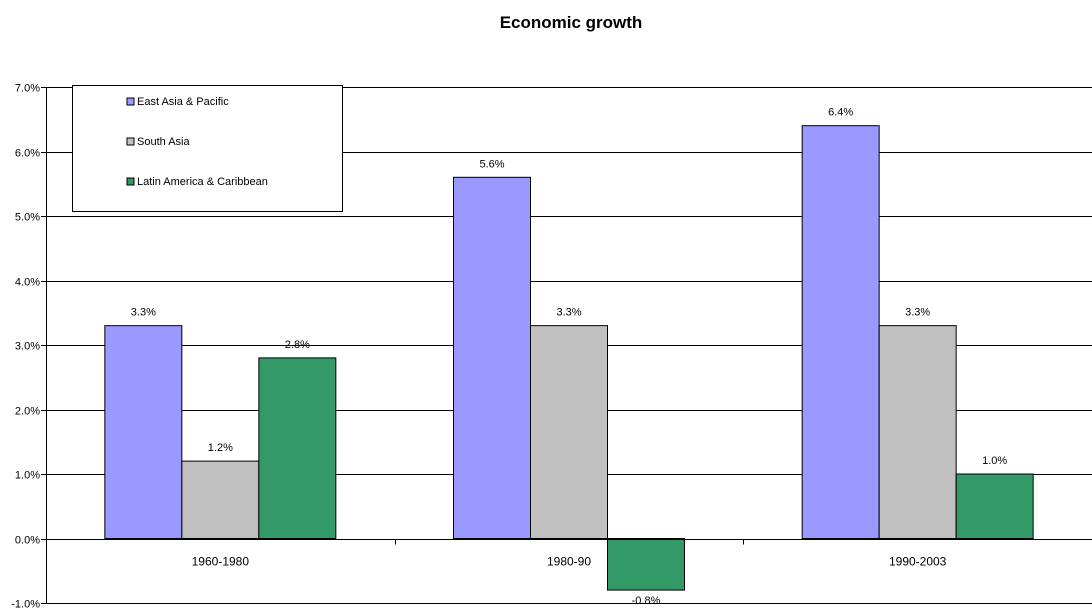 This screenshot has height=613, width=1092. I want to click on y-tick-label: 6.0%, so click(27, 154).